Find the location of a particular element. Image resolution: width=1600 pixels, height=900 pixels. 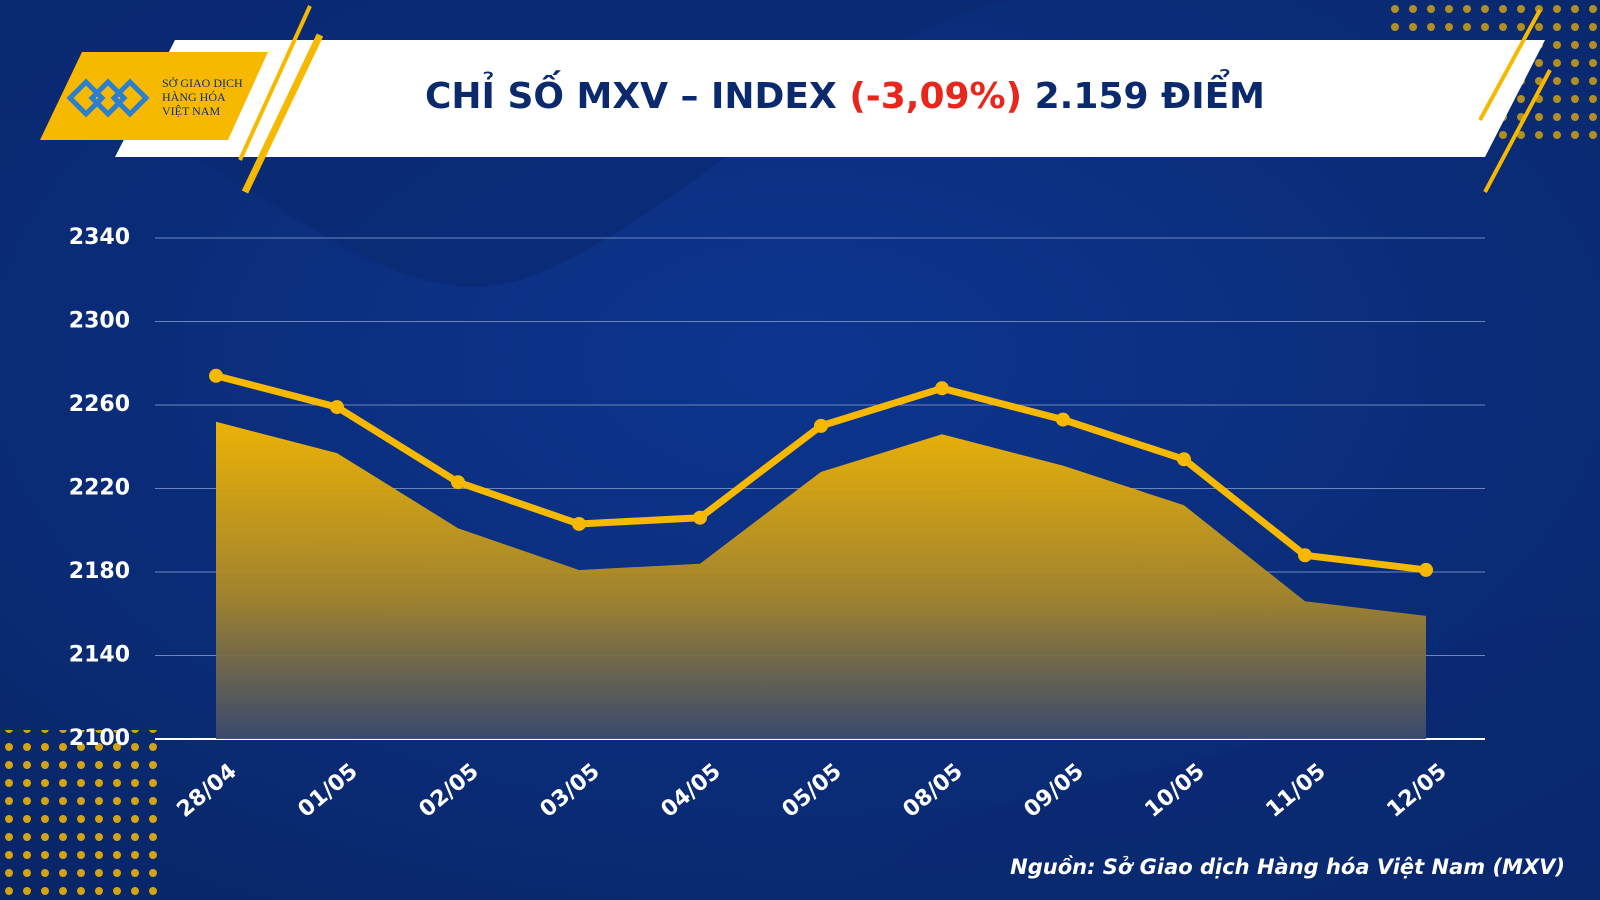

title-banner is located at coordinates (830, 98).